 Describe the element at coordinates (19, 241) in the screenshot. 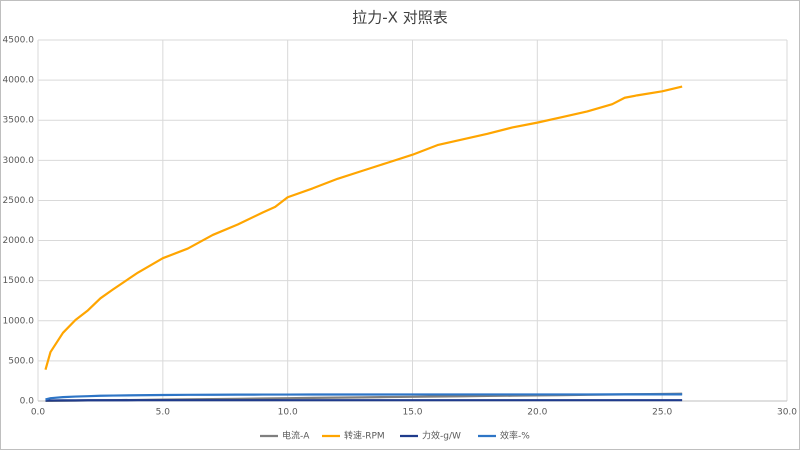

I see `y-tick-label: 2000.0` at that location.